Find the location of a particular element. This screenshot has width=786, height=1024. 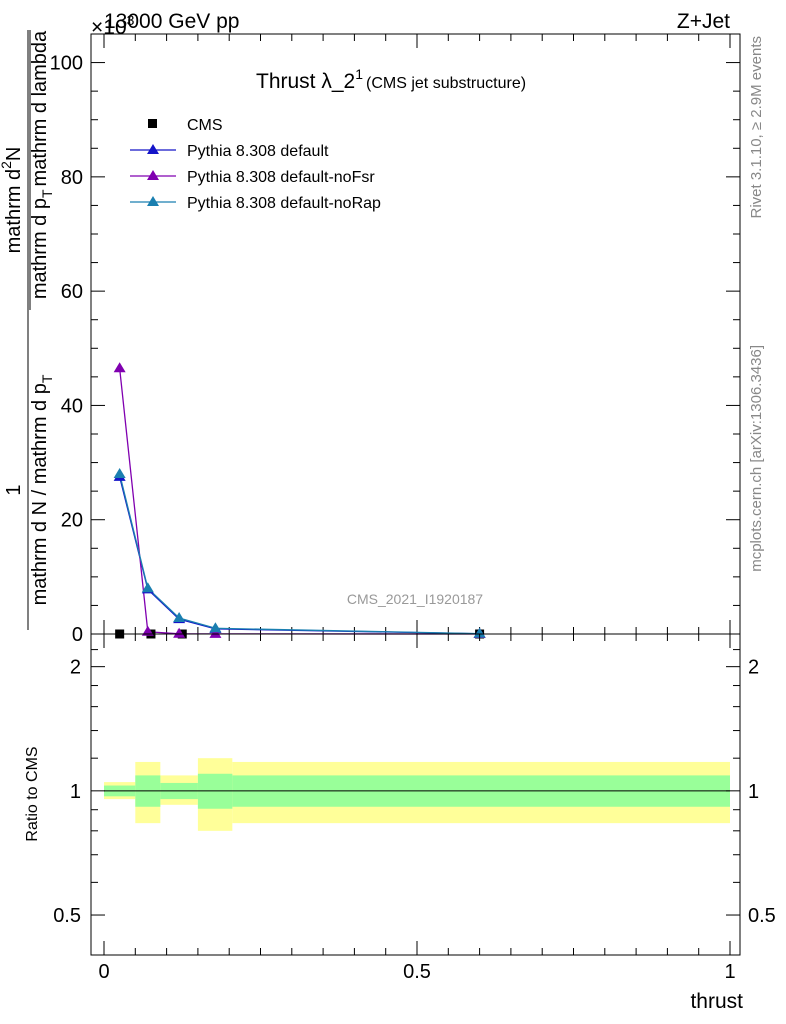

process-label: Z+Jet is located at coordinates (703, 21).